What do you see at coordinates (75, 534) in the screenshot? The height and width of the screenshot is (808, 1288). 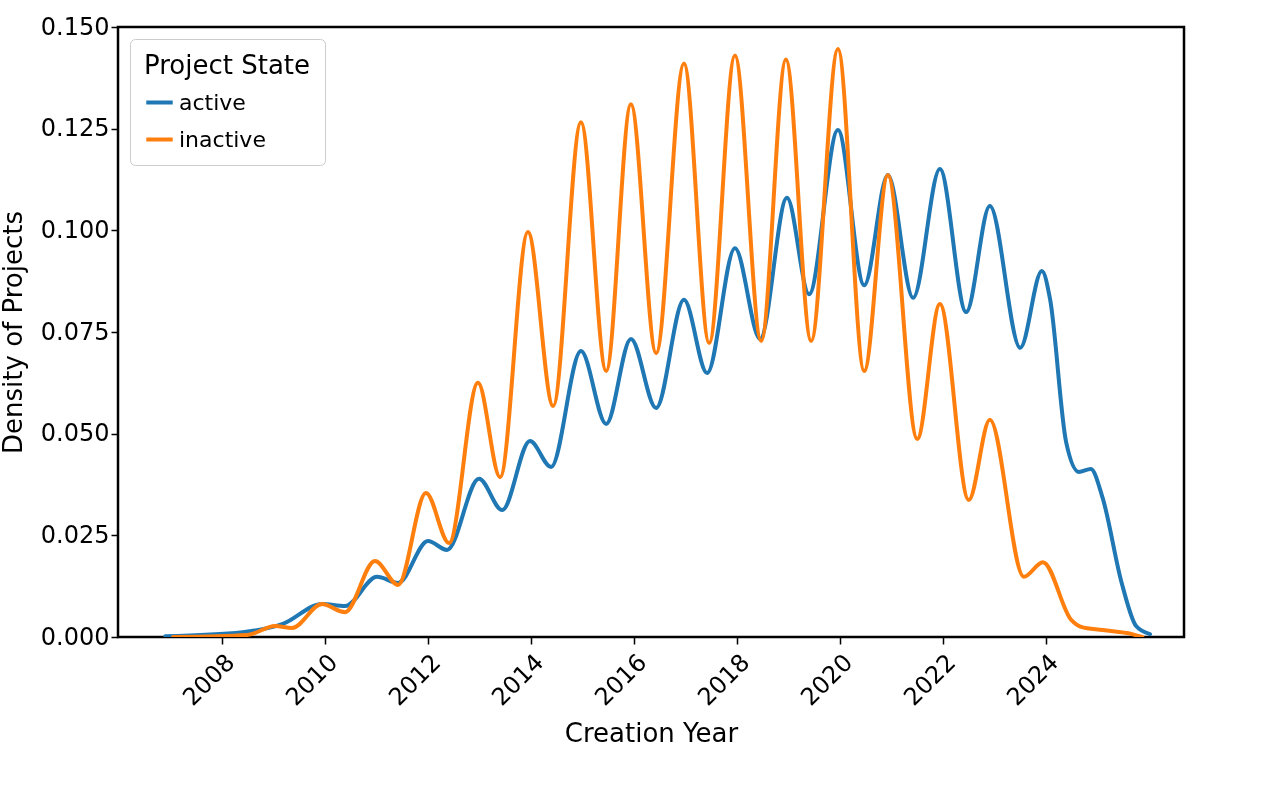 I see `y-tick-label: 0.025` at bounding box center [75, 534].